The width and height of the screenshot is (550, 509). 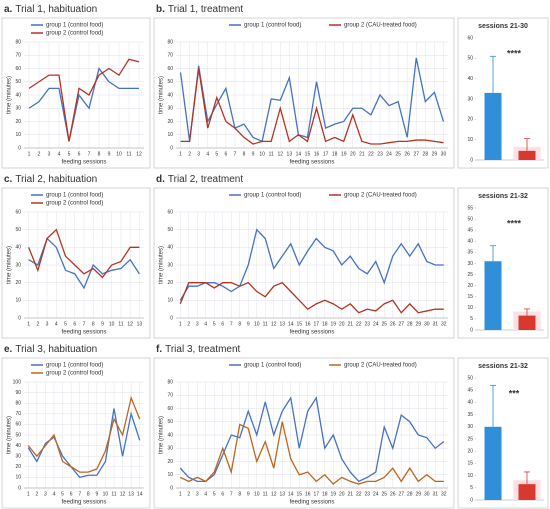 I want to click on x-tick-label: 28, so click(x=410, y=324).